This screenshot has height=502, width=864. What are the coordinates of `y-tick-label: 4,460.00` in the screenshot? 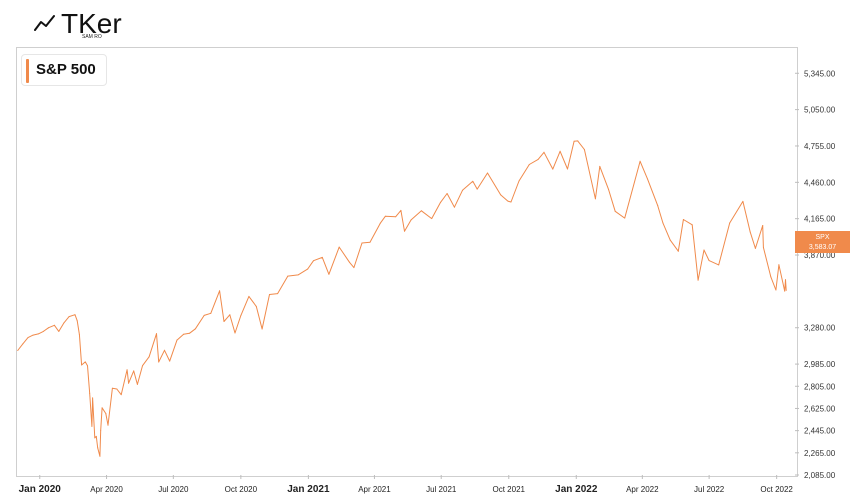 It's located at (820, 182).